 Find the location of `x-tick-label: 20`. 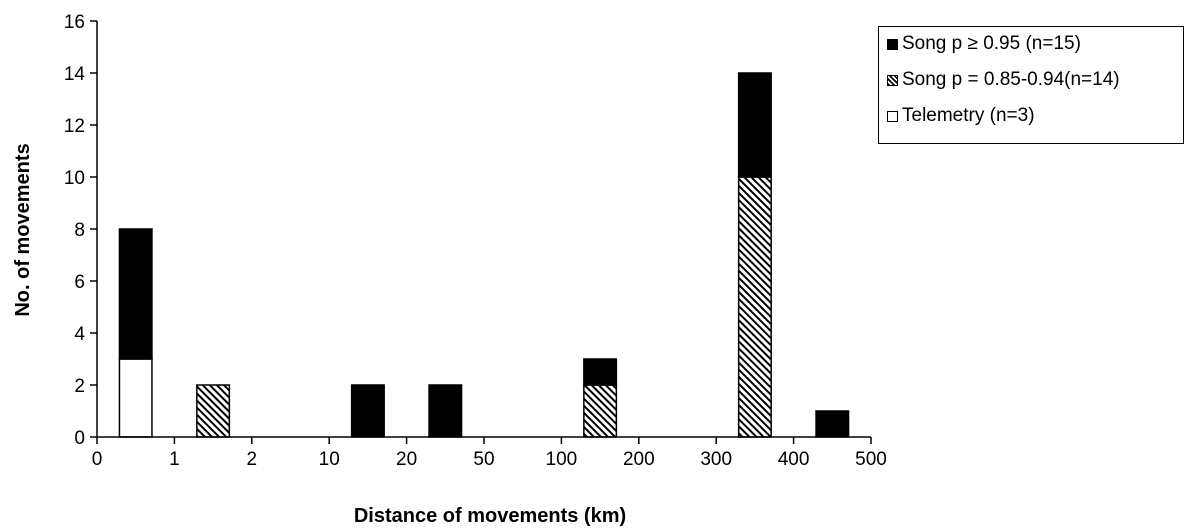

x-tick-label: 20 is located at coordinates (406, 459).